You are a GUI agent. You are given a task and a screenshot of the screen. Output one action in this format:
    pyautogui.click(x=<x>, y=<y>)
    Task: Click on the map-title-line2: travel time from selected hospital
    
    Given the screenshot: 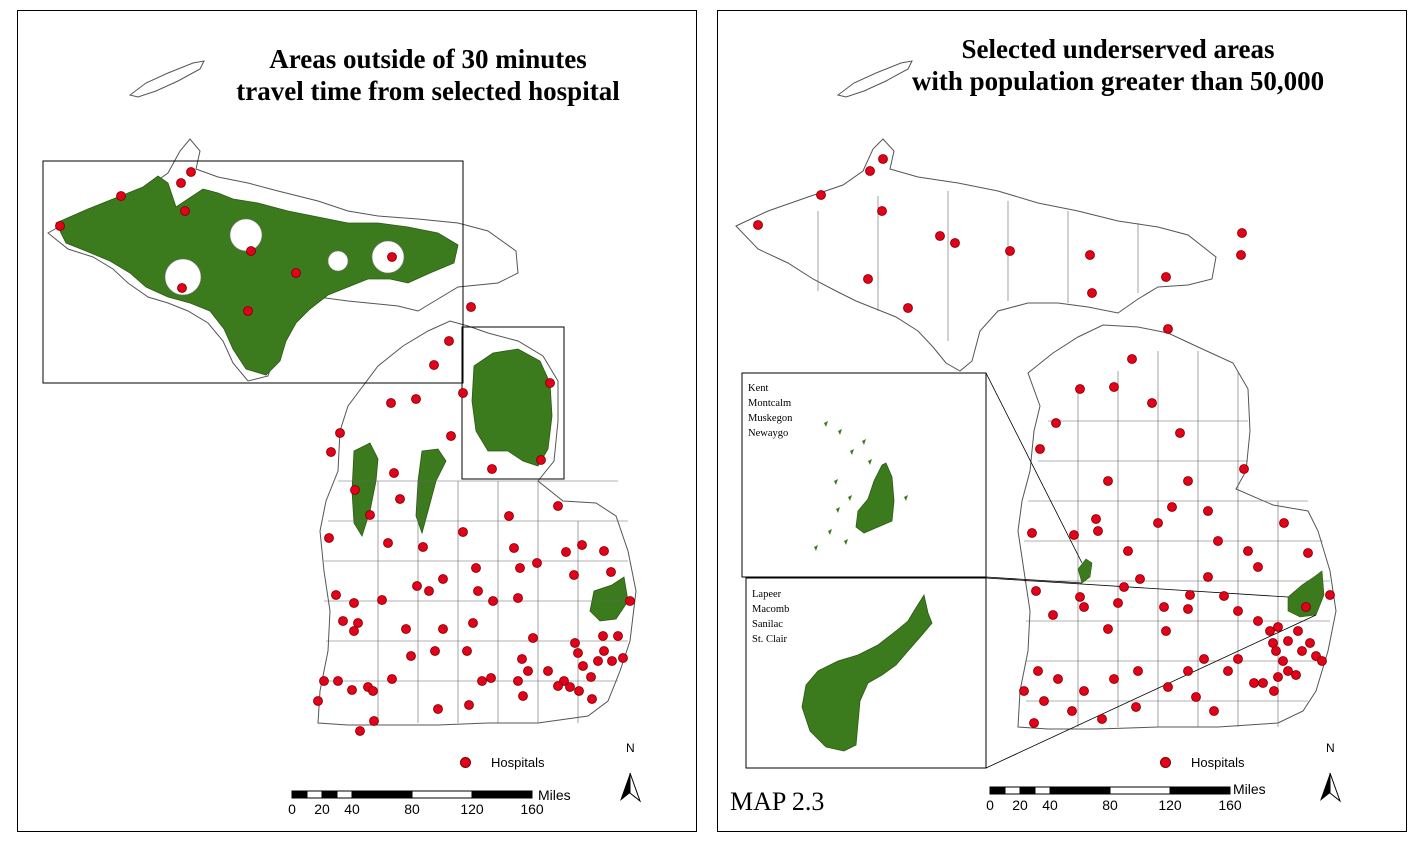 What is the action you would take?
    pyautogui.click(x=428, y=91)
    